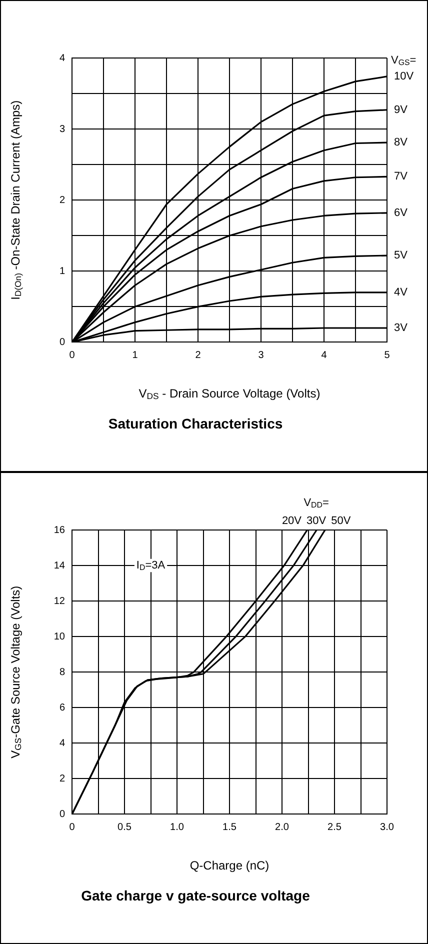 The width and height of the screenshot is (428, 944). I want to click on x-tick-label: 2, so click(198, 355).